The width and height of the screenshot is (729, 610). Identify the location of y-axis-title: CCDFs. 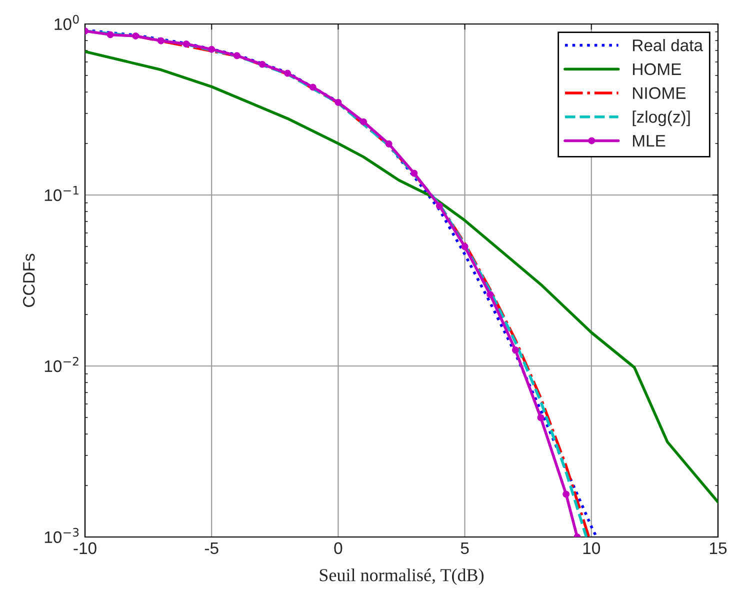
(28, 280).